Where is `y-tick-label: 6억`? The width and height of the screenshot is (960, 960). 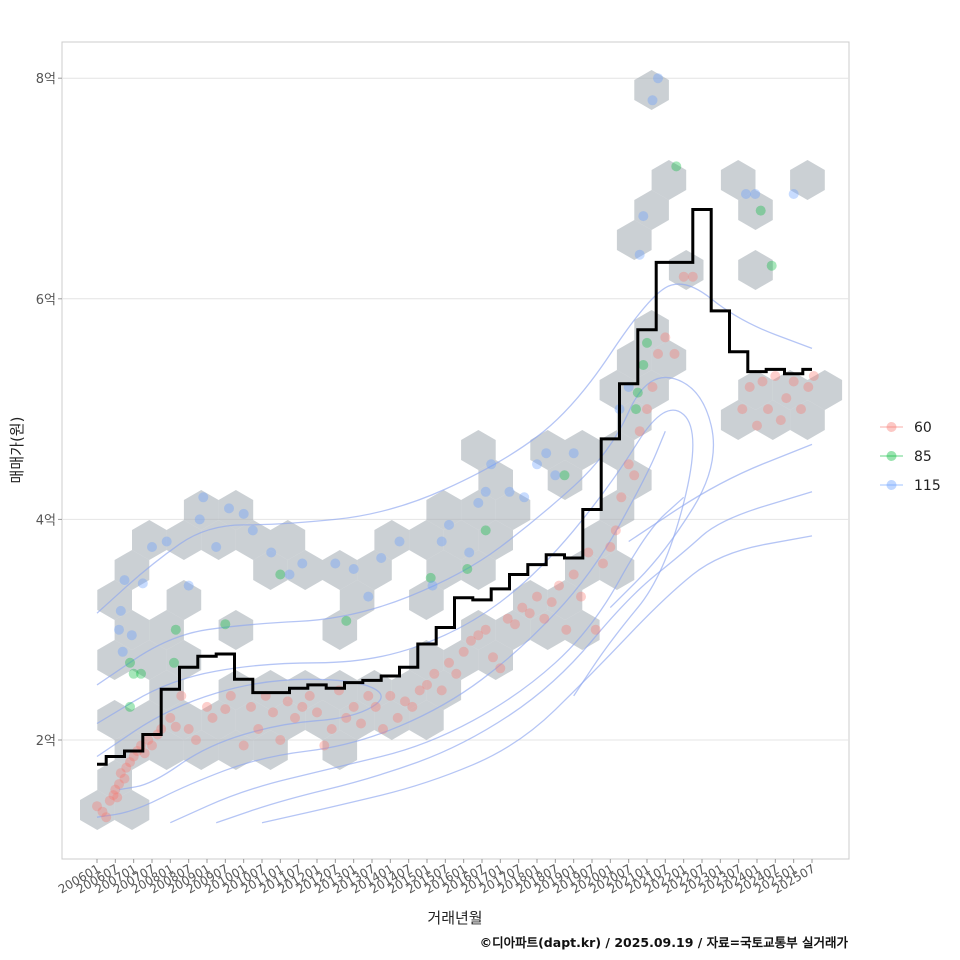
y-tick-label: 6억 is located at coordinates (46, 300).